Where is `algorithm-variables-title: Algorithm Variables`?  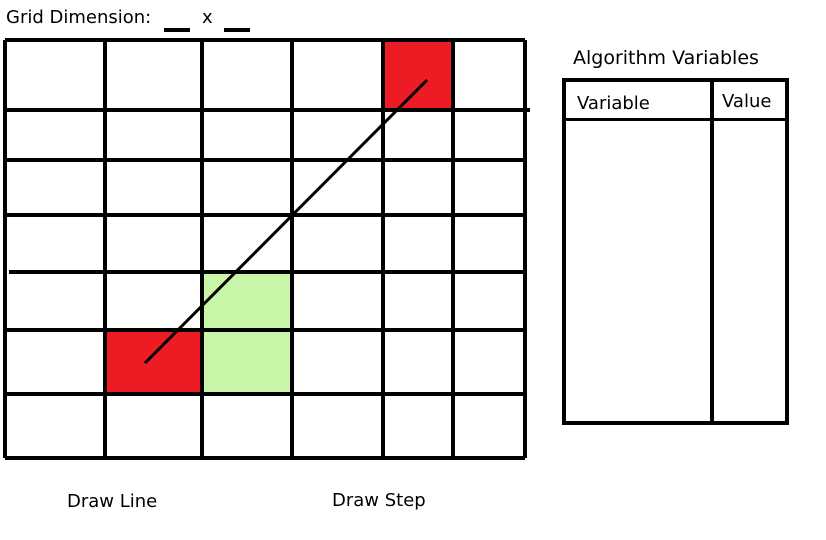
algorithm-variables-title: Algorithm Variables is located at coordinates (666, 58).